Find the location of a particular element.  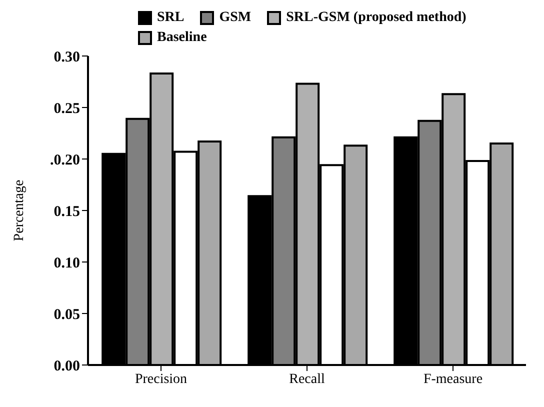

legend-label: GSM is located at coordinates (235, 18).